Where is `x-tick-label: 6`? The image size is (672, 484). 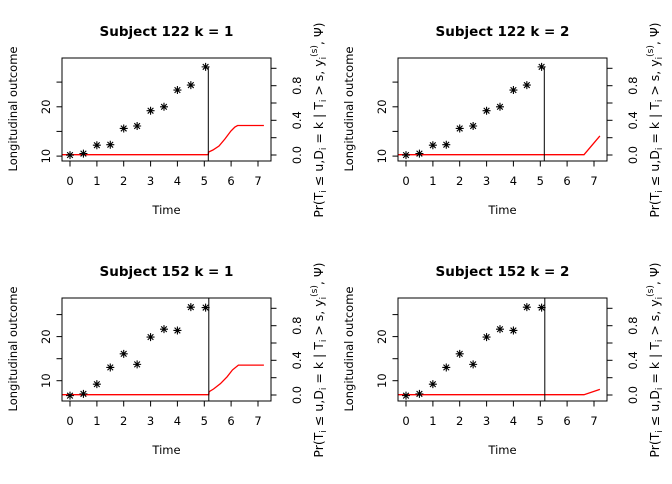 x-tick-label: 6 is located at coordinates (566, 421).